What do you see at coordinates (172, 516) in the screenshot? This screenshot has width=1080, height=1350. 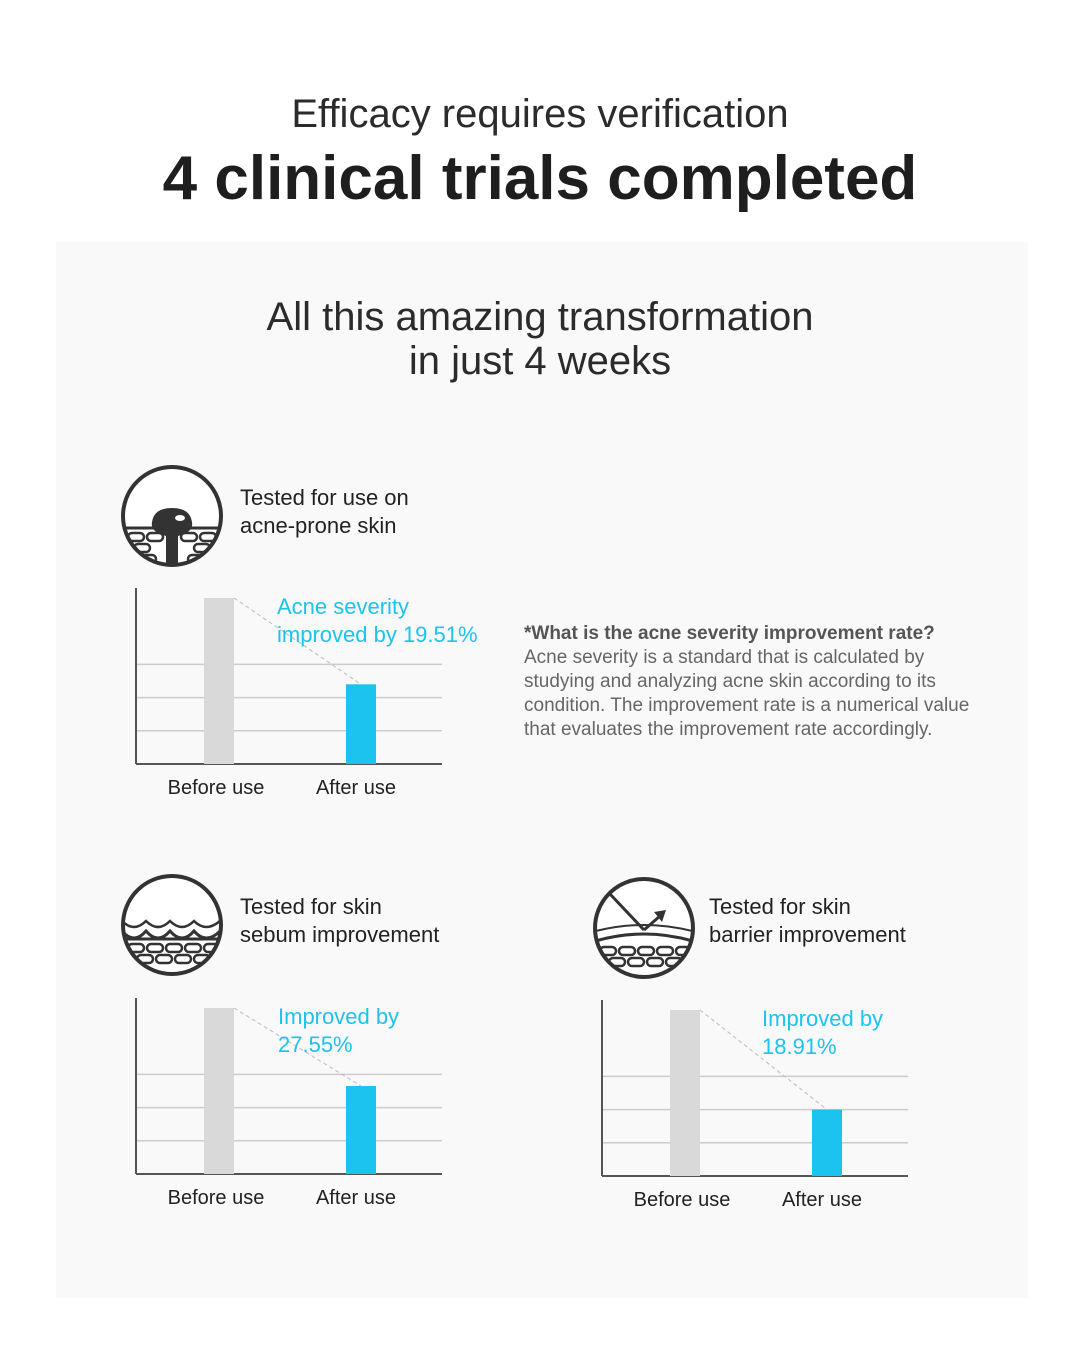 I see `acne-skin-icon` at bounding box center [172, 516].